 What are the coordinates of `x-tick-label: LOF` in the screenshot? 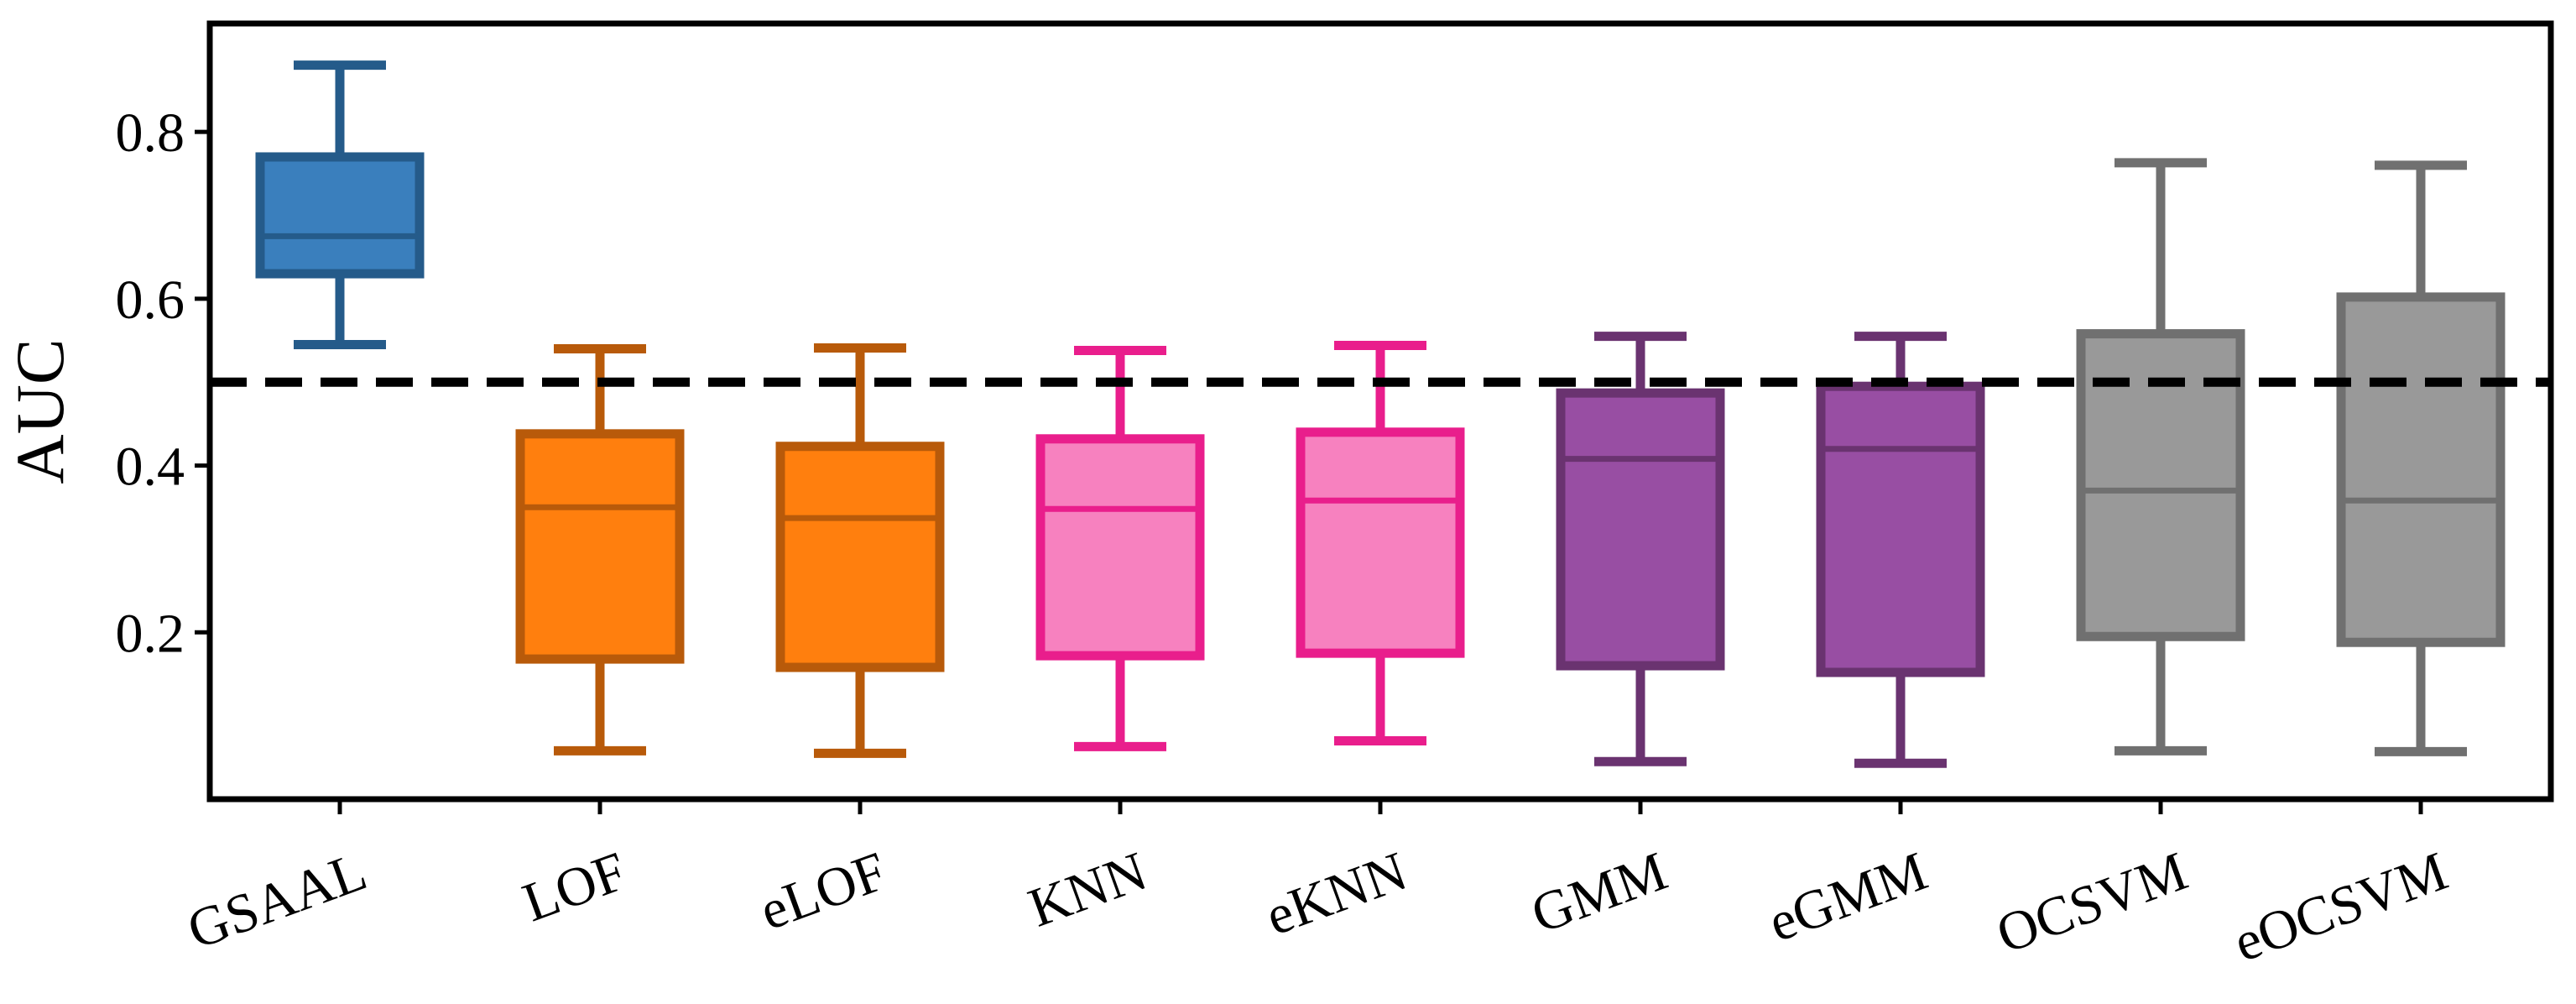 It's located at (574, 887).